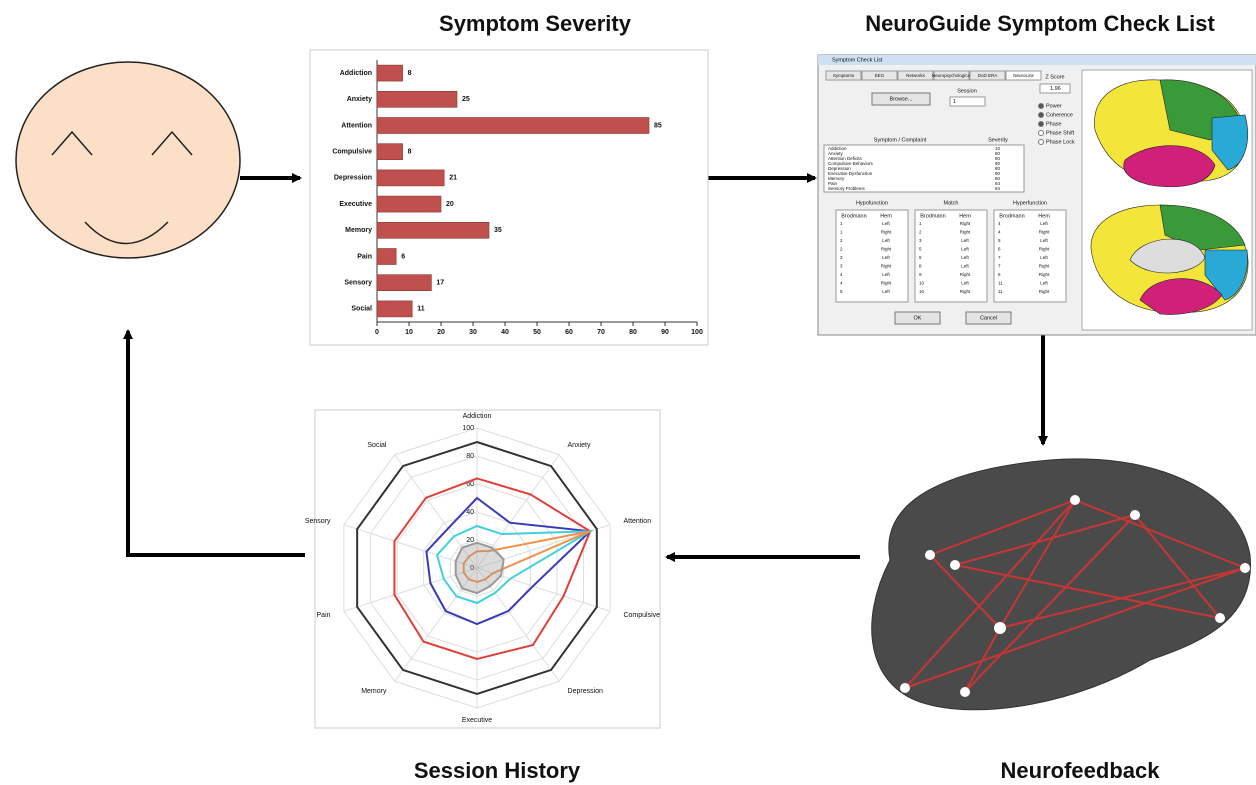  Describe the element at coordinates (1000, 291) in the screenshot. I see `cell: 11` at that location.